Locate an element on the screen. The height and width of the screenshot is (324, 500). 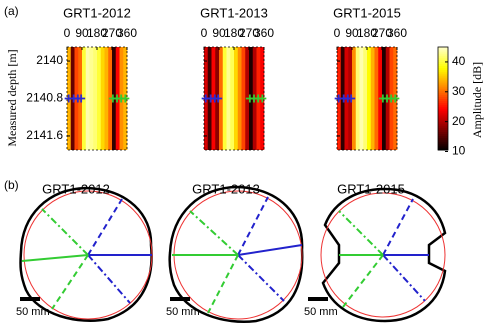
section-title: GRT1-2013 is located at coordinates (226, 188).